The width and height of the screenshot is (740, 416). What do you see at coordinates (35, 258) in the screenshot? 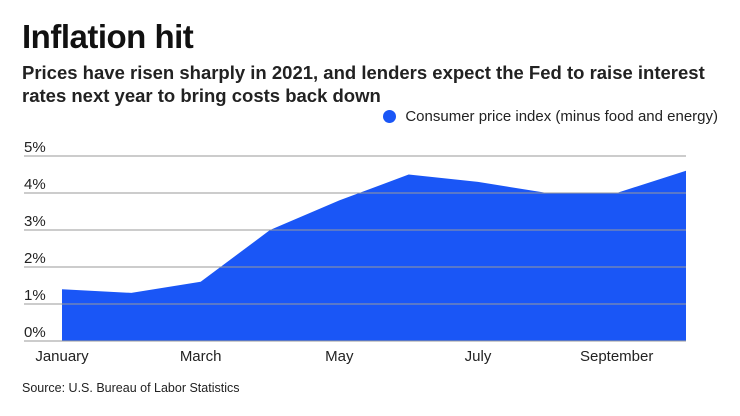
I see `y-tick-label: 2%` at bounding box center [35, 258].